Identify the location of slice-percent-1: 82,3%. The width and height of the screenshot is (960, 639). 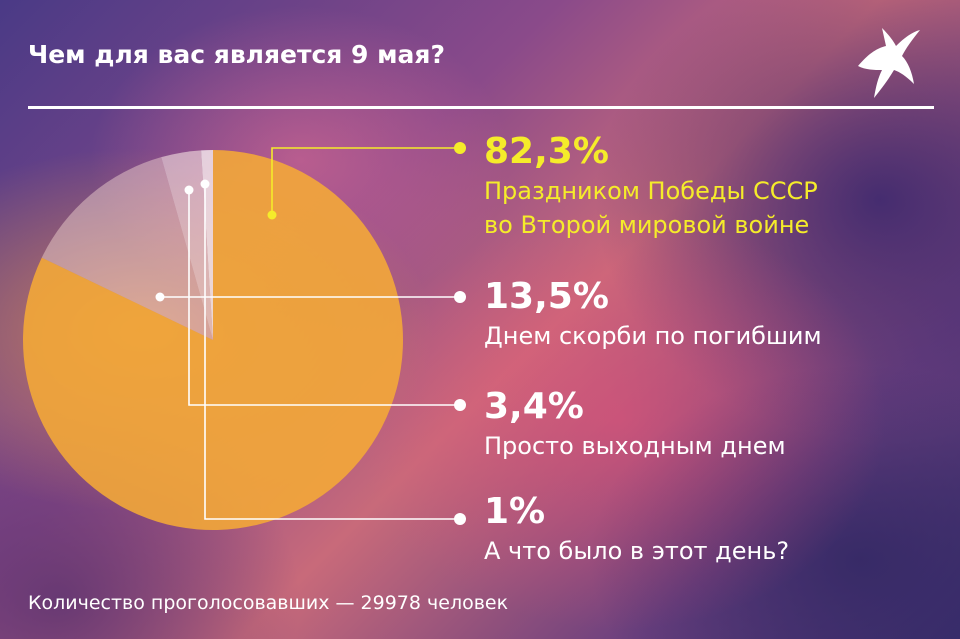
(546, 151).